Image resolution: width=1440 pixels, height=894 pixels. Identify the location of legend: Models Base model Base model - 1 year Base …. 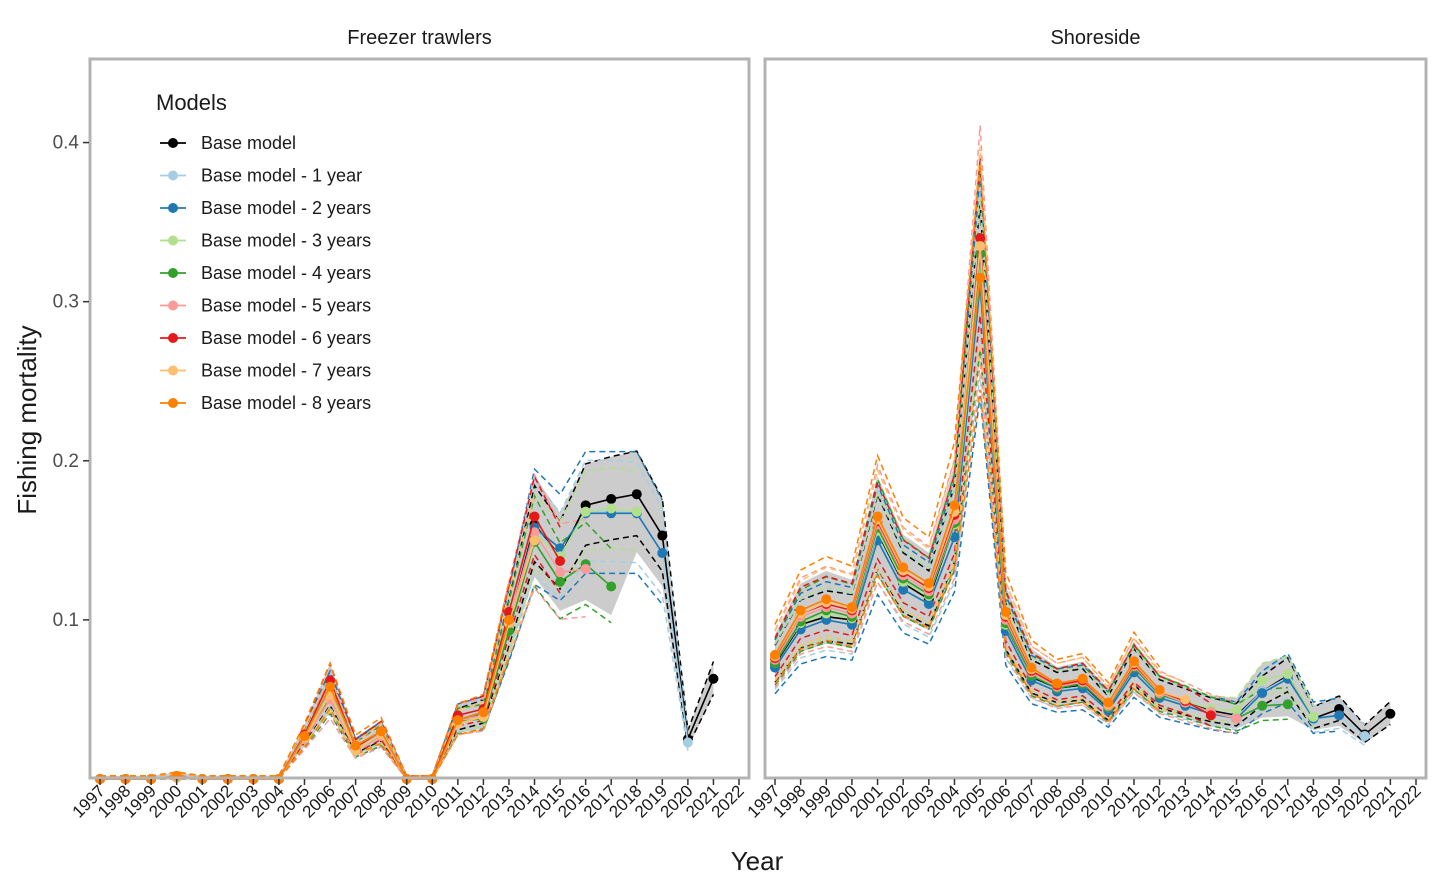
(263, 251).